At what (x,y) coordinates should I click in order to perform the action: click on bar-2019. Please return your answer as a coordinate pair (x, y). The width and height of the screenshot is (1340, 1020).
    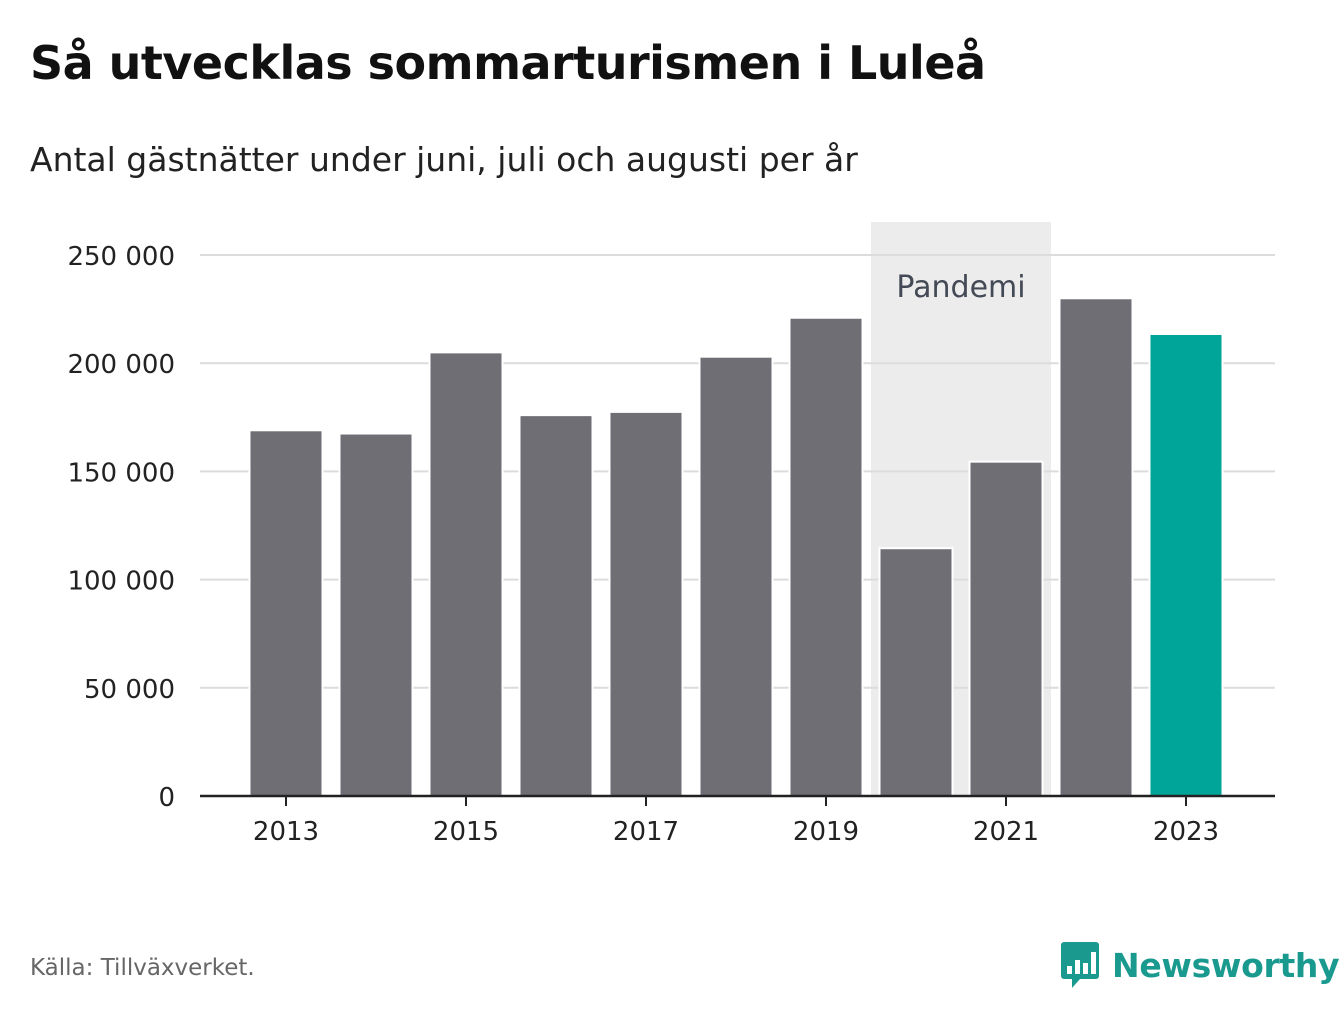
    Looking at the image, I should click on (826, 556).